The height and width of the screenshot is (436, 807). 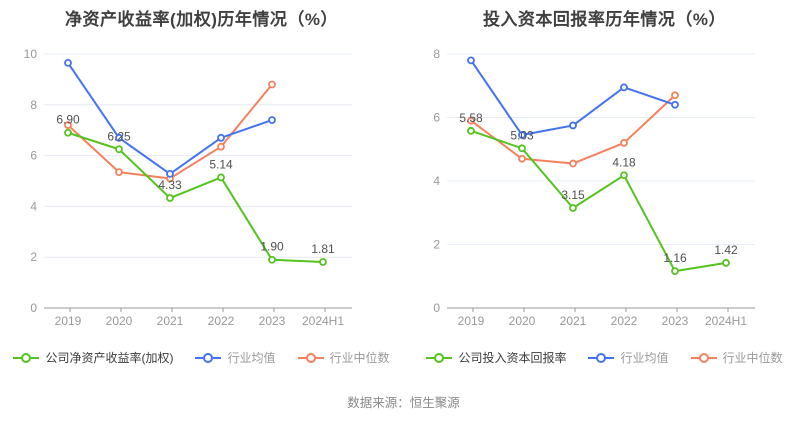 What do you see at coordinates (726, 250) in the screenshot?
I see `value-label: 1.42` at bounding box center [726, 250].